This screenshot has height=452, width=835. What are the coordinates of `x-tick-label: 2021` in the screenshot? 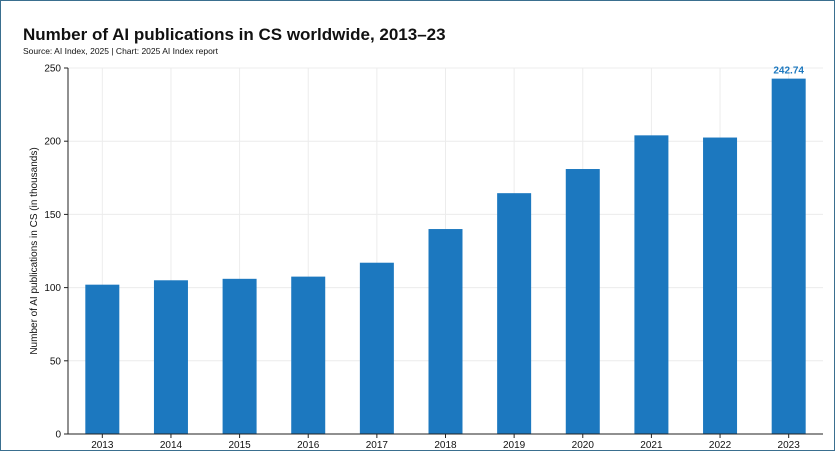 It's located at (651, 445).